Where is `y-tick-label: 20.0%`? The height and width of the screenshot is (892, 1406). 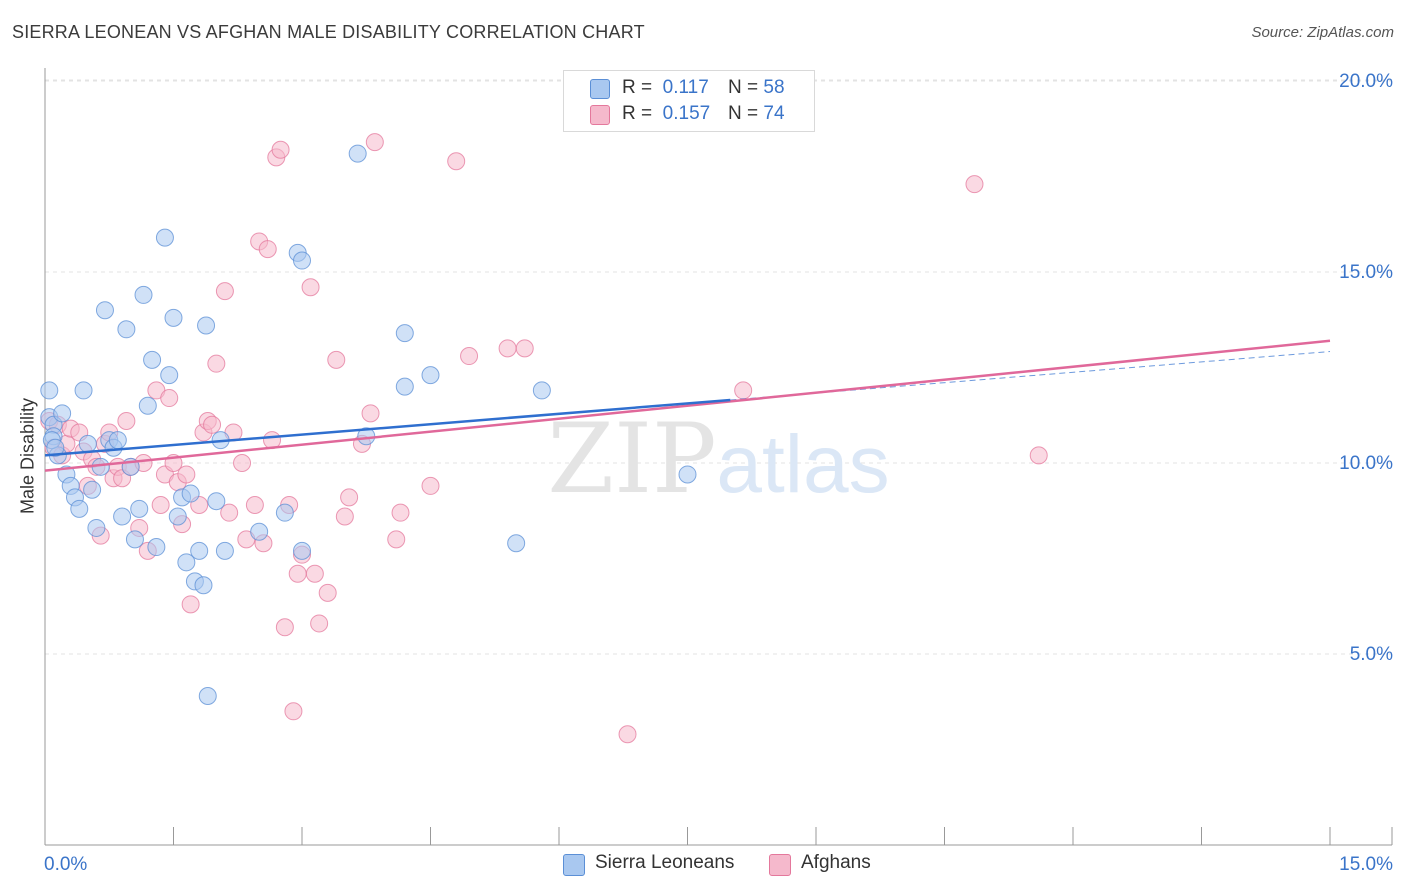 y-tick-label: 20.0% is located at coordinates (1366, 81).